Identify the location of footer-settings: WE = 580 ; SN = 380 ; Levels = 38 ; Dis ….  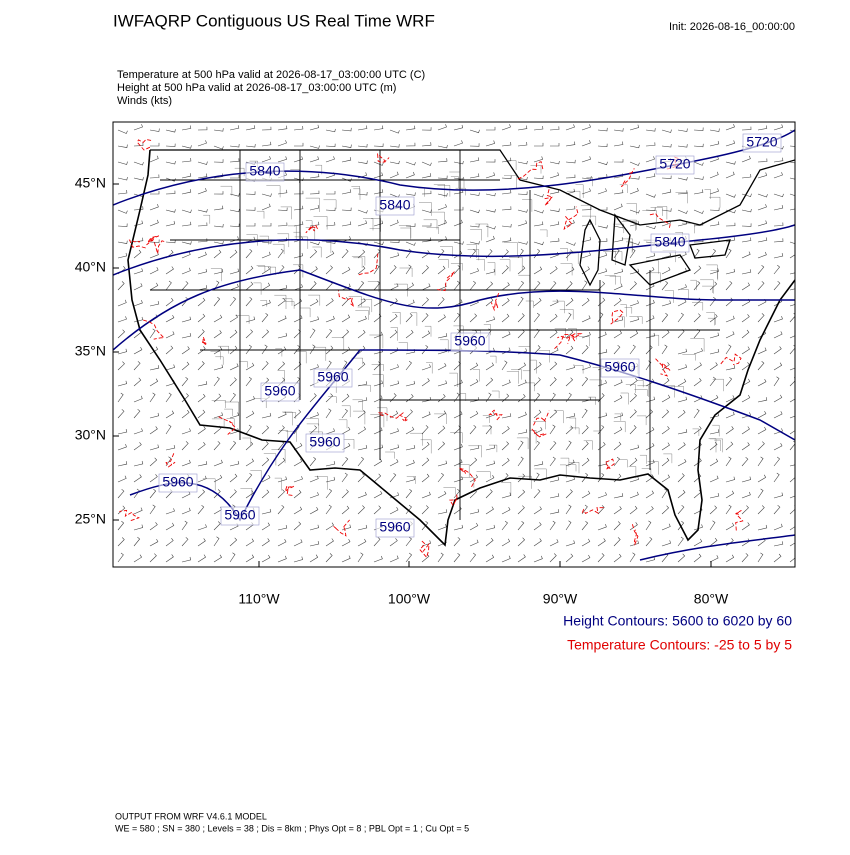
(292, 828).